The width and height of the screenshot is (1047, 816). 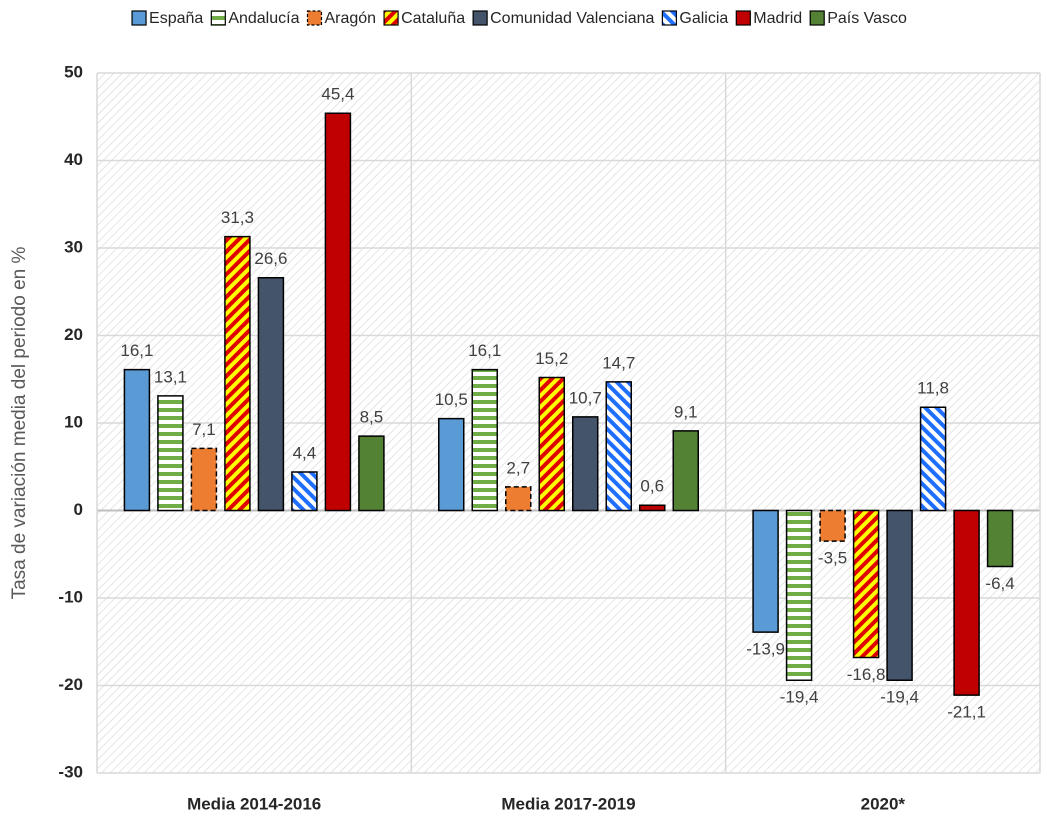 What do you see at coordinates (867, 18) in the screenshot?
I see `legend-label: País Vasco` at bounding box center [867, 18].